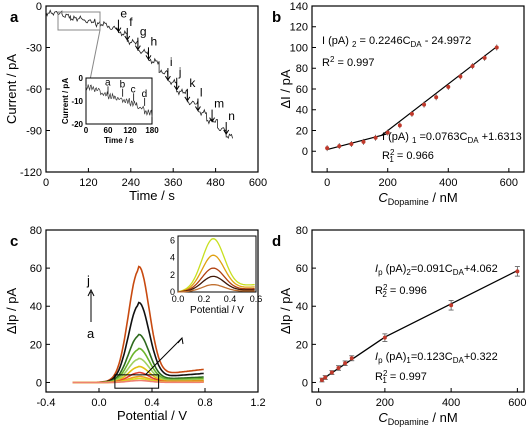 The height and width of the screenshot is (437, 531). Describe the element at coordinates (164, 356) in the screenshot. I see `c-zoom-connector` at that location.